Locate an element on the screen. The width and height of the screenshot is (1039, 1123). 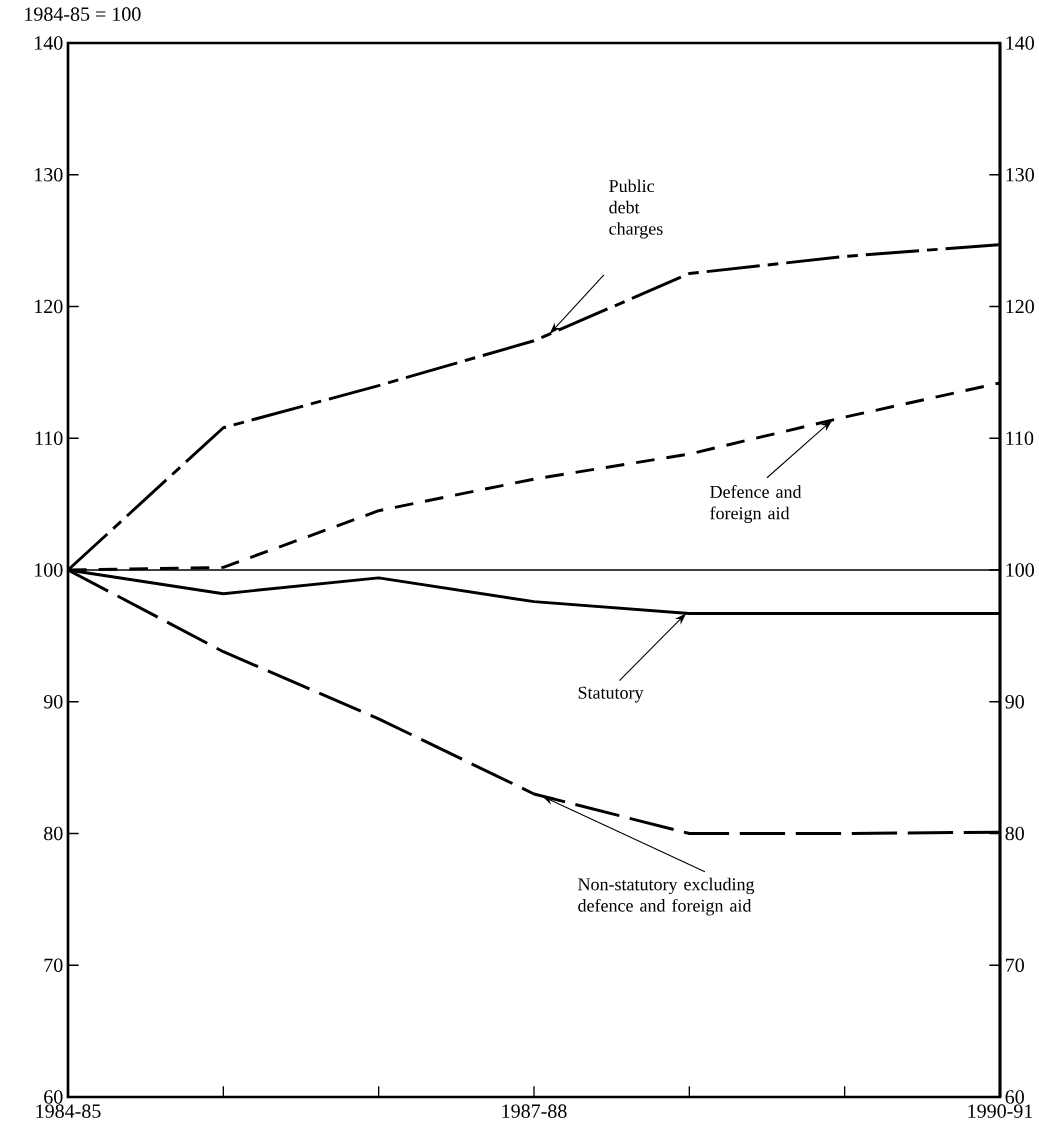
y2-tick-label: 140 is located at coordinates (1020, 43).